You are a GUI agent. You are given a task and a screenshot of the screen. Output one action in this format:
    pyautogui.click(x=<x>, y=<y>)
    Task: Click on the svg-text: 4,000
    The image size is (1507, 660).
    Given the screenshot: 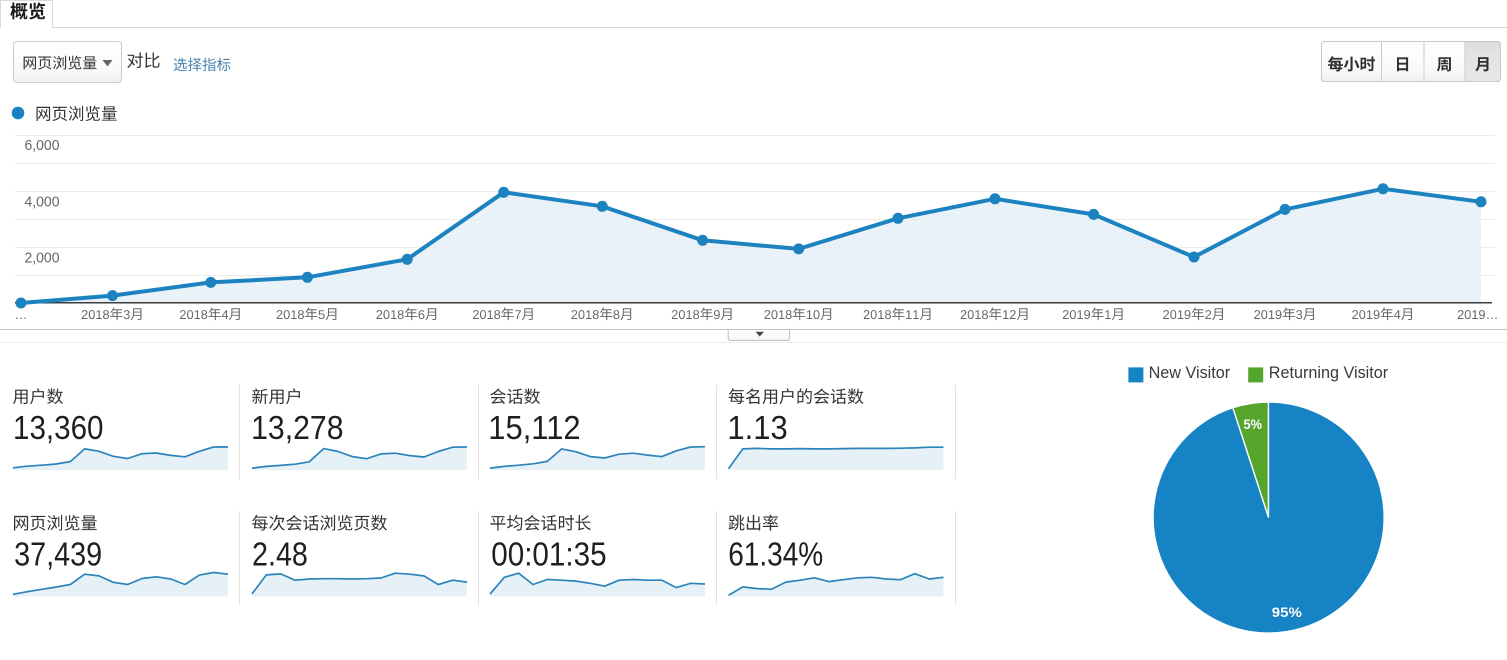 What is the action you would take?
    pyautogui.click(x=42, y=202)
    